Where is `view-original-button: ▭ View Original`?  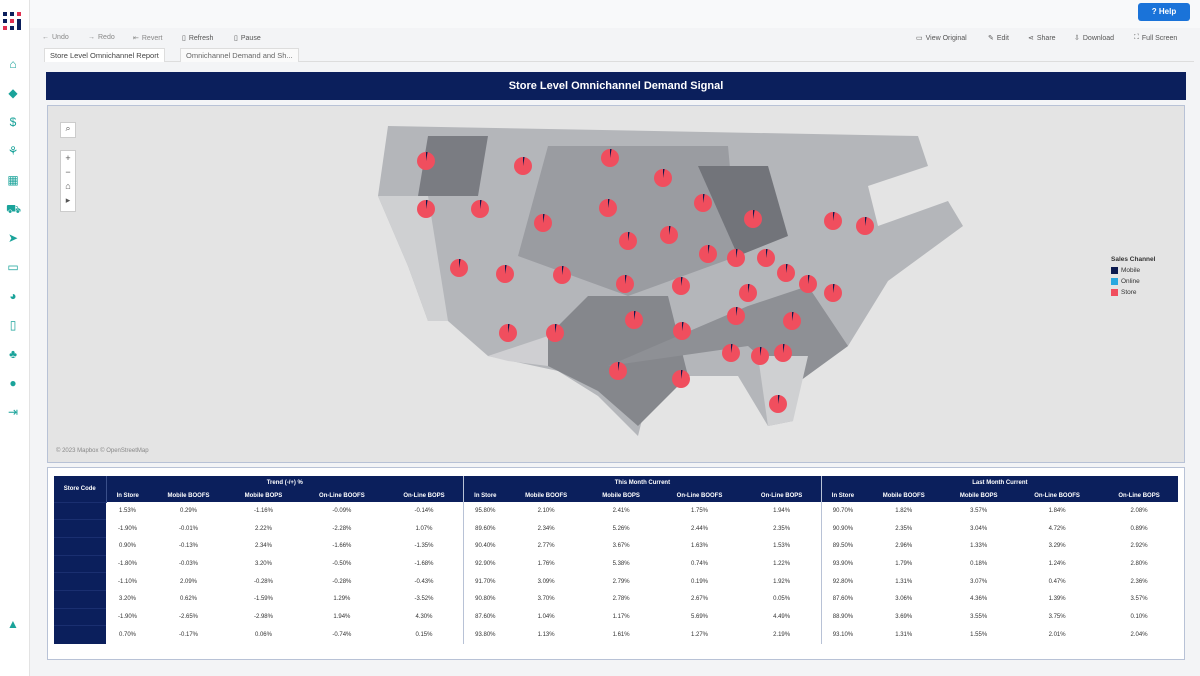
view-original-button: ▭ View Original is located at coordinates (941, 38).